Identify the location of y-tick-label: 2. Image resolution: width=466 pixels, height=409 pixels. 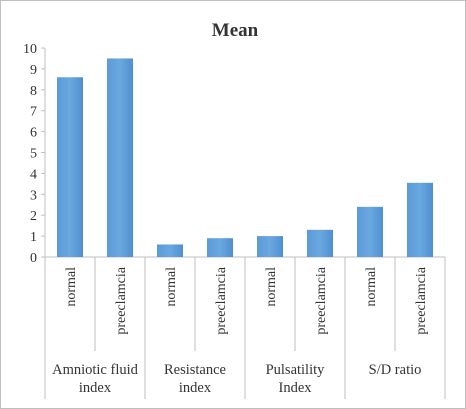
(33, 216).